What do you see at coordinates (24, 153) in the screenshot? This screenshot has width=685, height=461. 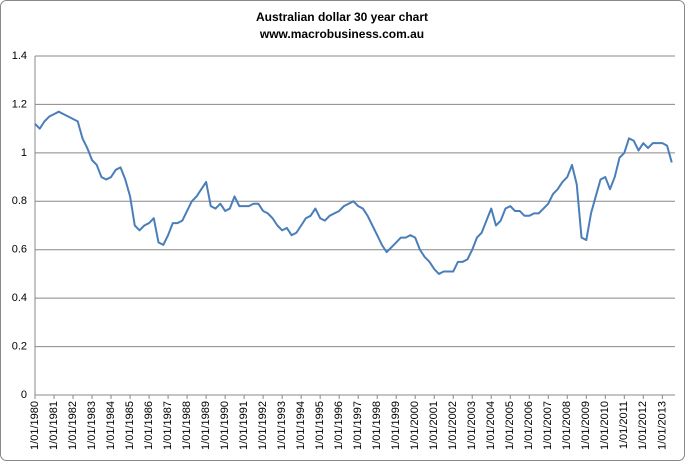 I see `y-tick-label: 1` at bounding box center [24, 153].